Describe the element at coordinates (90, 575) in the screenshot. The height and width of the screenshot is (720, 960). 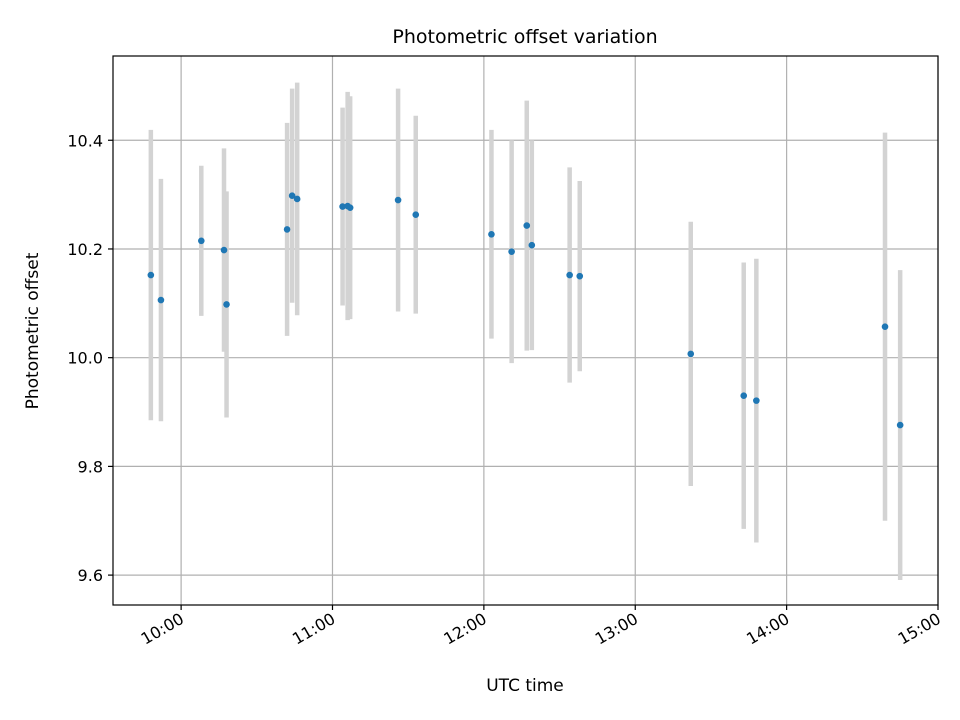
I see `y-tick-label: 9.6` at that location.